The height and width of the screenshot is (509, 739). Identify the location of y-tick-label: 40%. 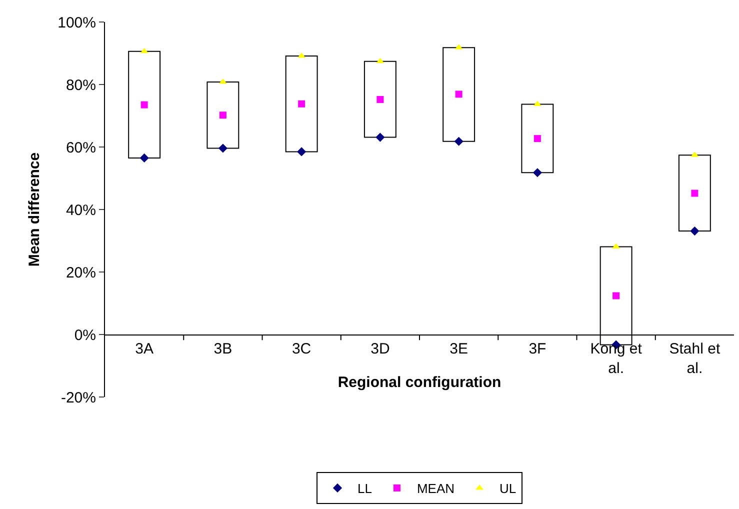
(81, 210).